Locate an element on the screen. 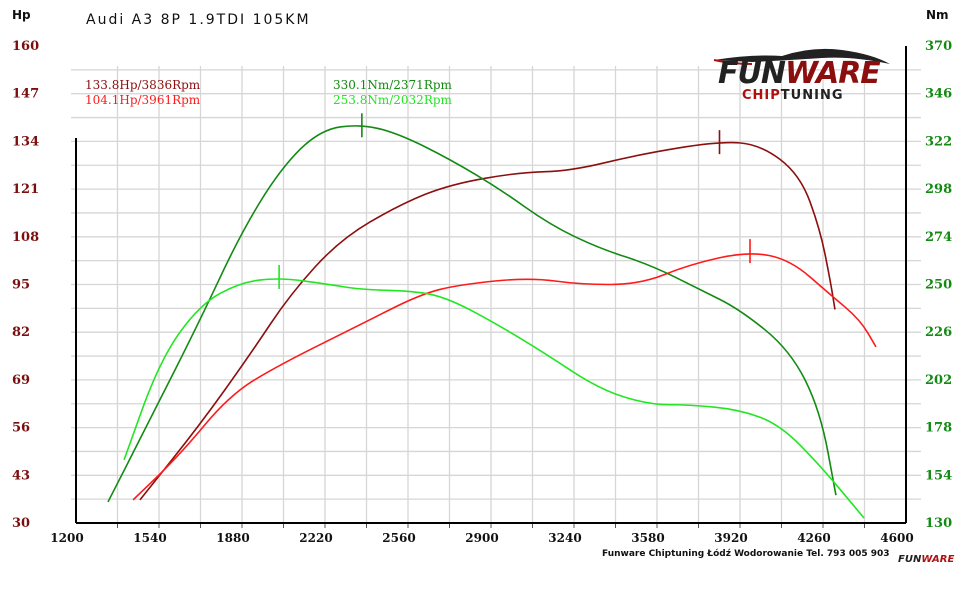  hp-tick-label: 160 is located at coordinates (25, 46).